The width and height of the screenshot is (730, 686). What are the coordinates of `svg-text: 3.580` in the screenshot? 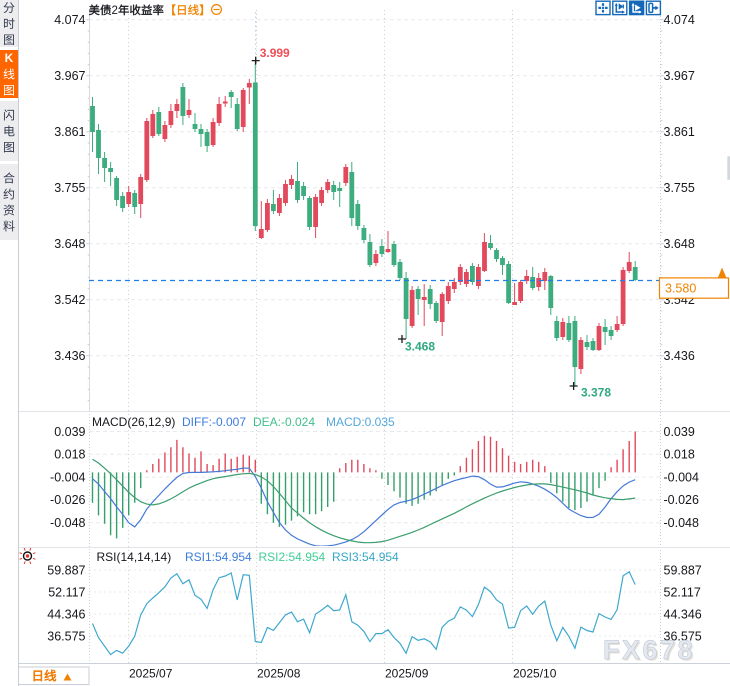 It's located at (680, 289).